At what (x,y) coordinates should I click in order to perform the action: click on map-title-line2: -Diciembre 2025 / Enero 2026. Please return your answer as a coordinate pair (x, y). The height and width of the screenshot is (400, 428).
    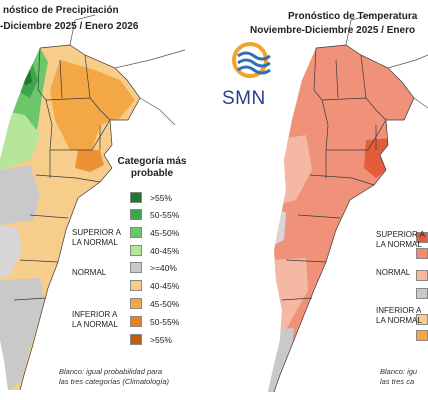
    Looking at the image, I should click on (69, 26).